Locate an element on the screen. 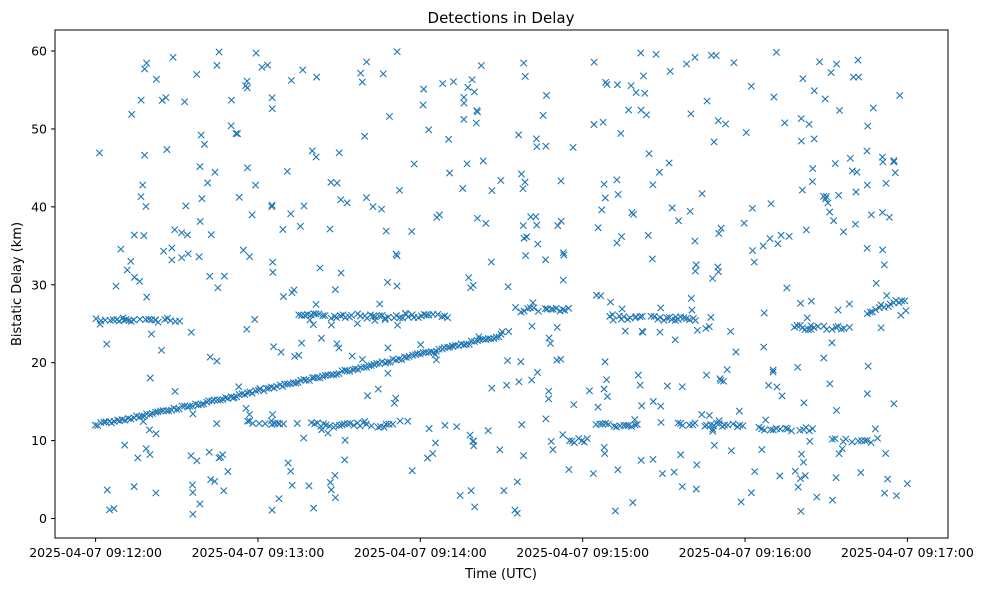  x-axis-label: Time (UTC) is located at coordinates (500, 574).